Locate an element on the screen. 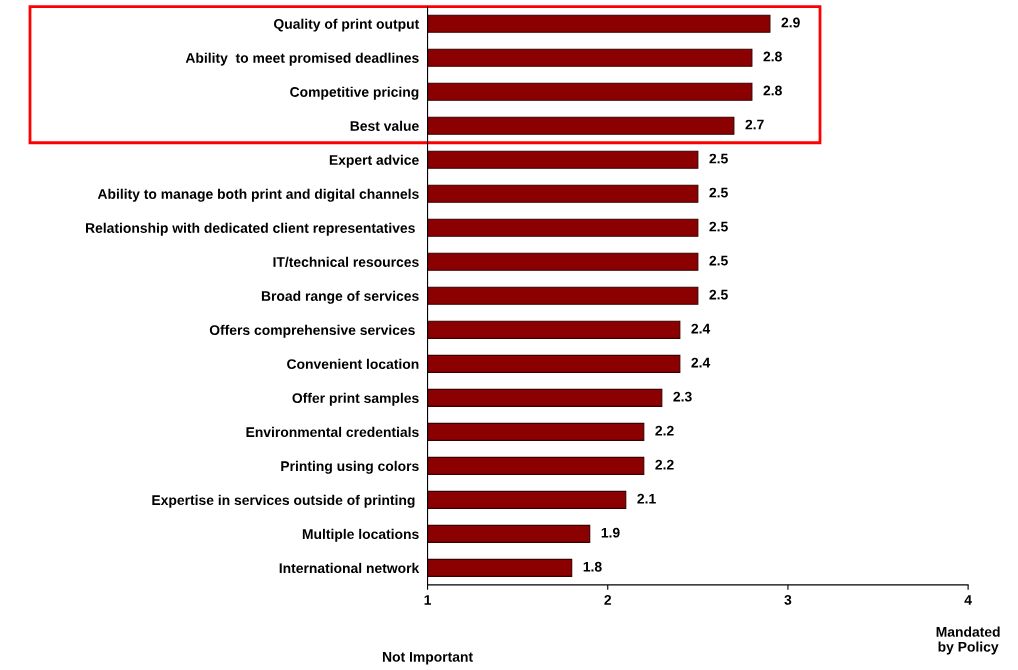 Image resolution: width=1018 pixels, height=670 pixels. data-label: 2.7 is located at coordinates (754, 124).